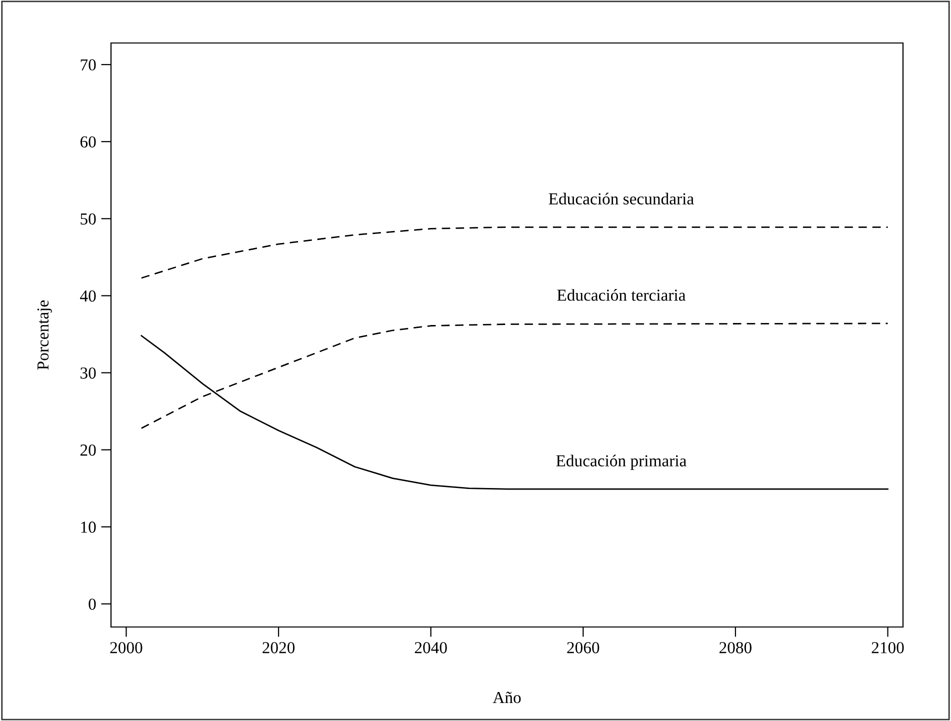 This screenshot has width=951, height=721. Describe the element at coordinates (92, 604) in the screenshot. I see `y-tick-label: 0` at that location.